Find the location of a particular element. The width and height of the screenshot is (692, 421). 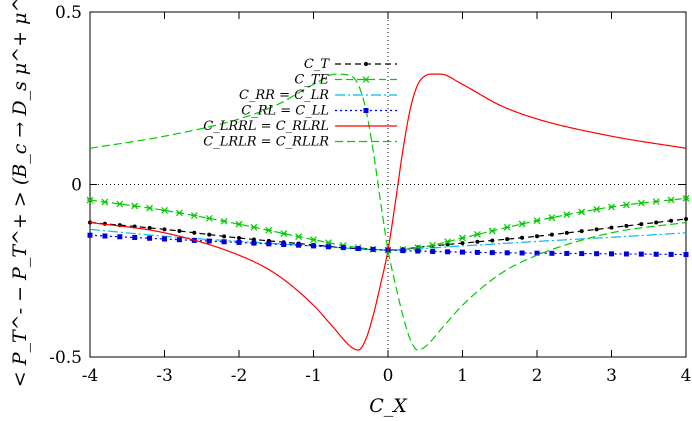

x-axis-label: C_X is located at coordinates (388, 406).